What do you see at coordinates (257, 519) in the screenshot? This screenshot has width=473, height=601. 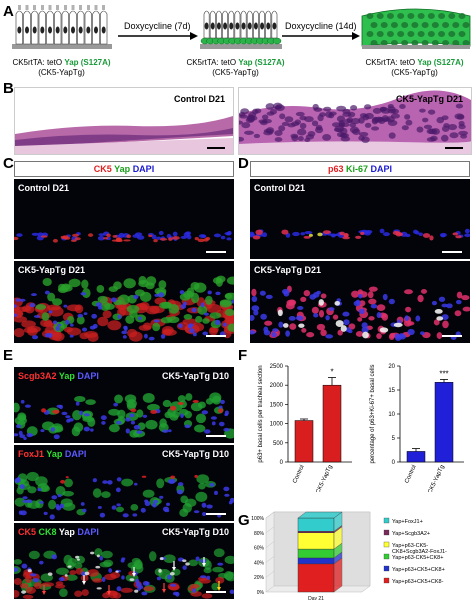 I see `y-tick-label: 100%` at bounding box center [257, 519].